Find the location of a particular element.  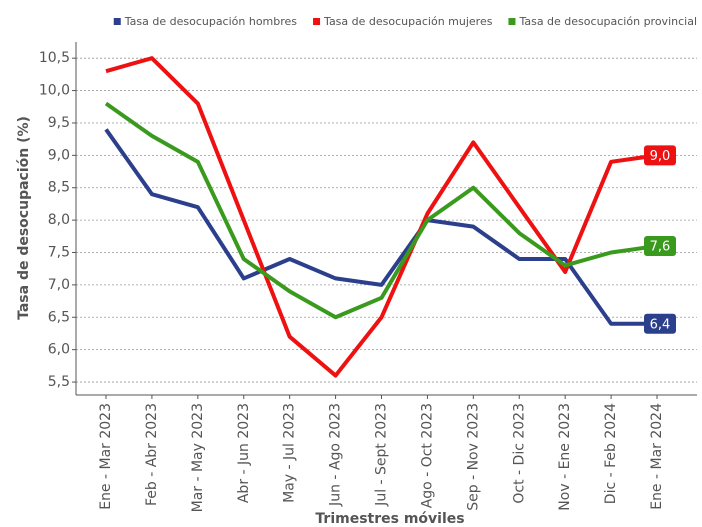

y-tick-label: 10,5 is located at coordinates (54, 58).